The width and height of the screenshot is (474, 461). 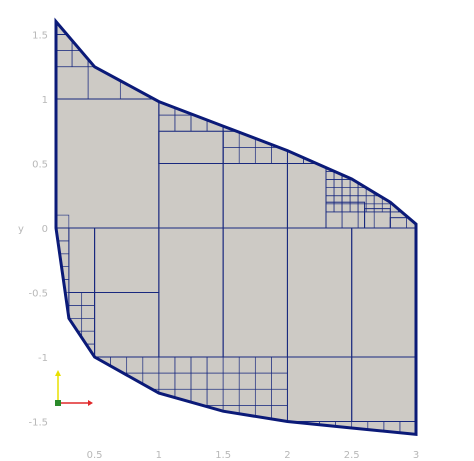 I want to click on y-tick-label: 1, so click(x=45, y=100).